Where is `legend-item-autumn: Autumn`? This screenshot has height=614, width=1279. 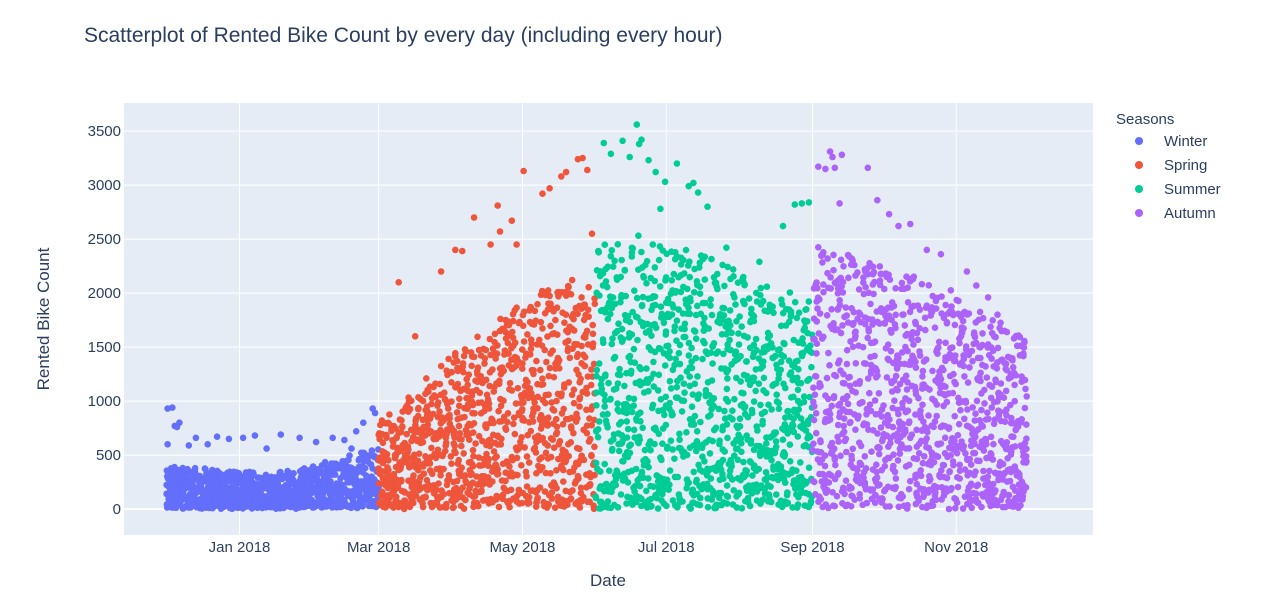 legend-item-autumn: Autumn is located at coordinates (1175, 213).